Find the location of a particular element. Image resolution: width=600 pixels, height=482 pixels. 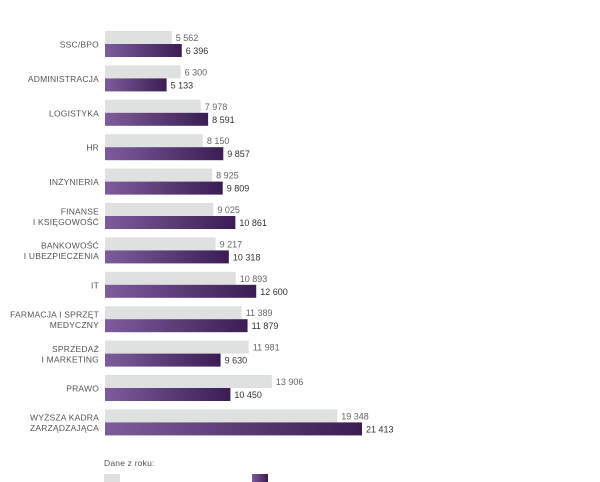

category-label-line: SSC/BPO is located at coordinates (79, 45).